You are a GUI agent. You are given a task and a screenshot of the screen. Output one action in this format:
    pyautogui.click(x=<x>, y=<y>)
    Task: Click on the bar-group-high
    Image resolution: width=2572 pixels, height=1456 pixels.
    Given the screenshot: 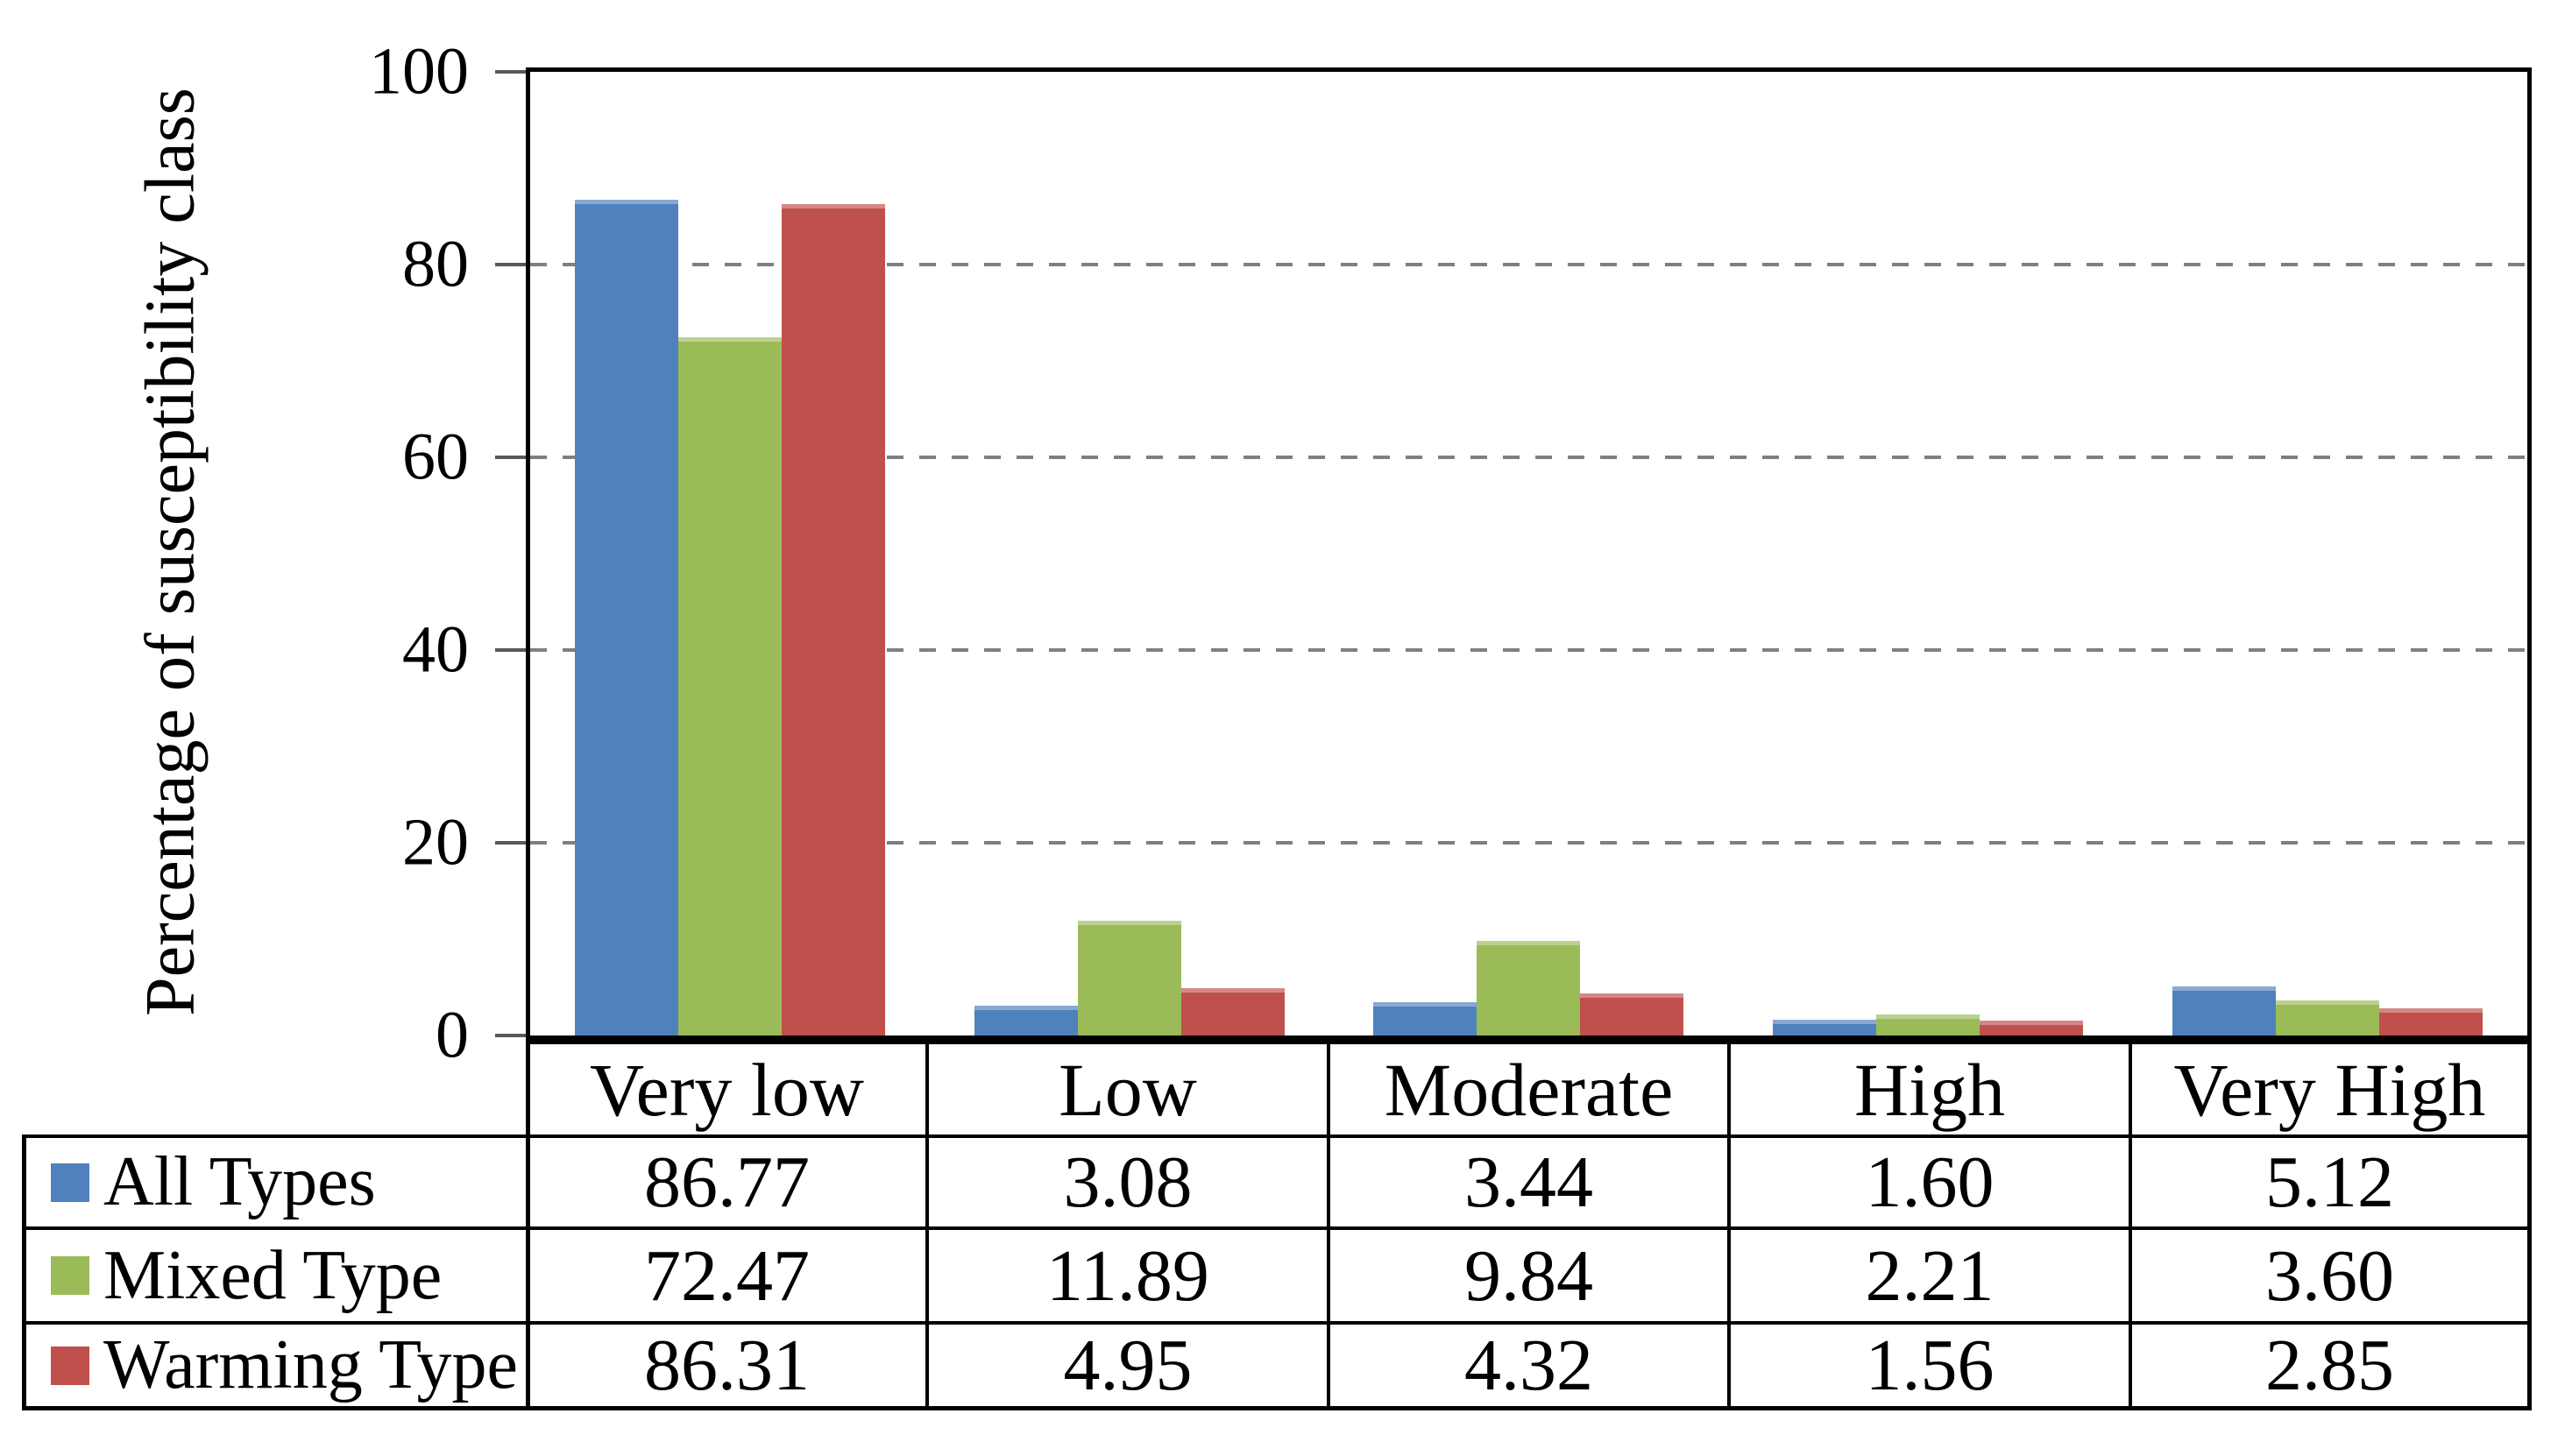 What is the action you would take?
    pyautogui.click(x=1928, y=553)
    